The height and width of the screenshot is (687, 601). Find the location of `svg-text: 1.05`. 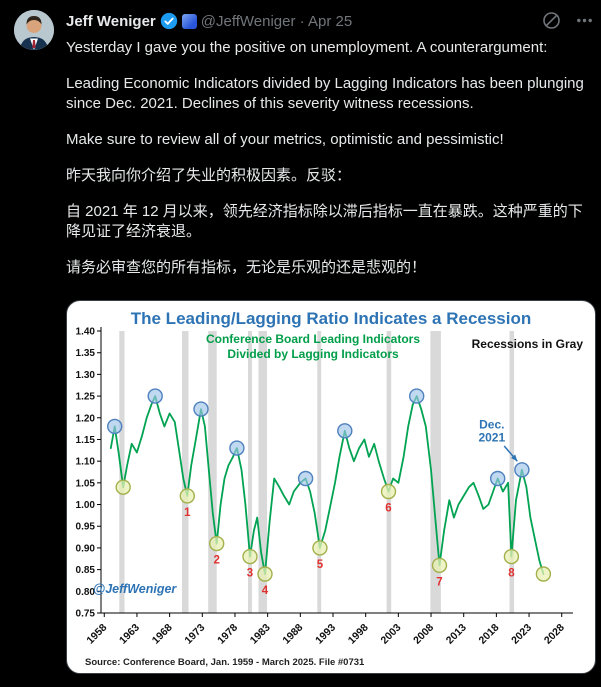

svg-text: 1.05 is located at coordinates (86, 483).